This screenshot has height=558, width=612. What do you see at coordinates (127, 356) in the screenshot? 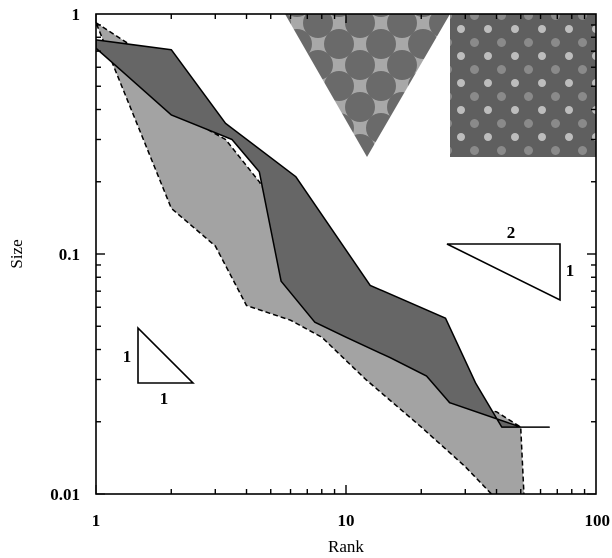
I see `slope-triangle-1-1-vertical-label: 1` at bounding box center [127, 356].